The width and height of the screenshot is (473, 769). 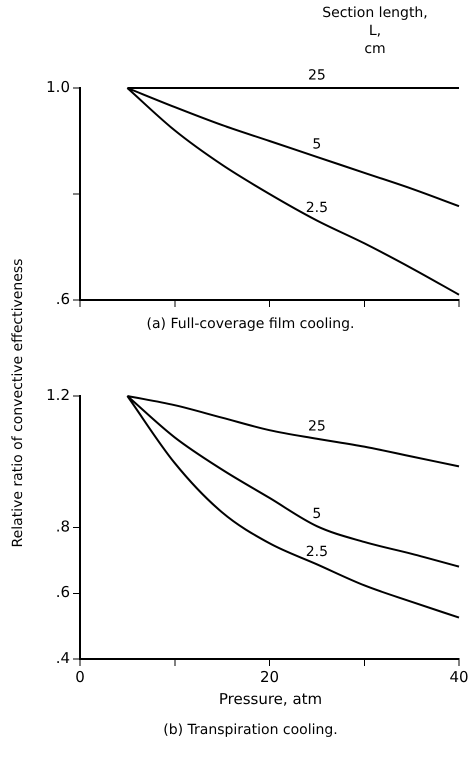 What do you see at coordinates (270, 677) in the screenshot?
I see `x-tick-label: 20` at bounding box center [270, 677].